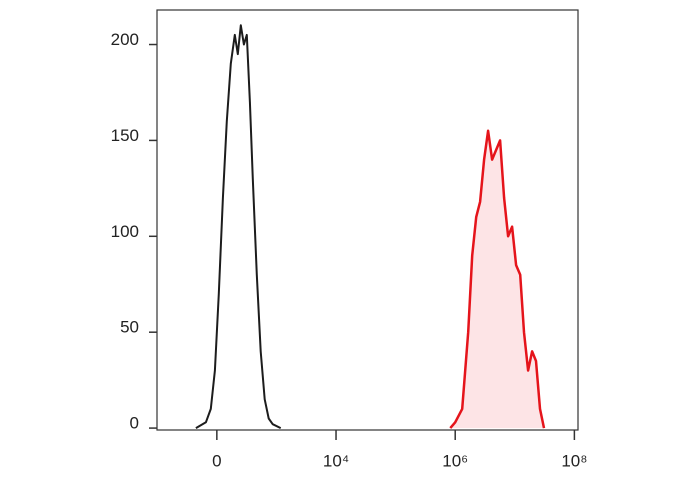 This screenshot has width=688, height=490. Describe the element at coordinates (125, 231) in the screenshot. I see `y-tick-label: 100` at that location.